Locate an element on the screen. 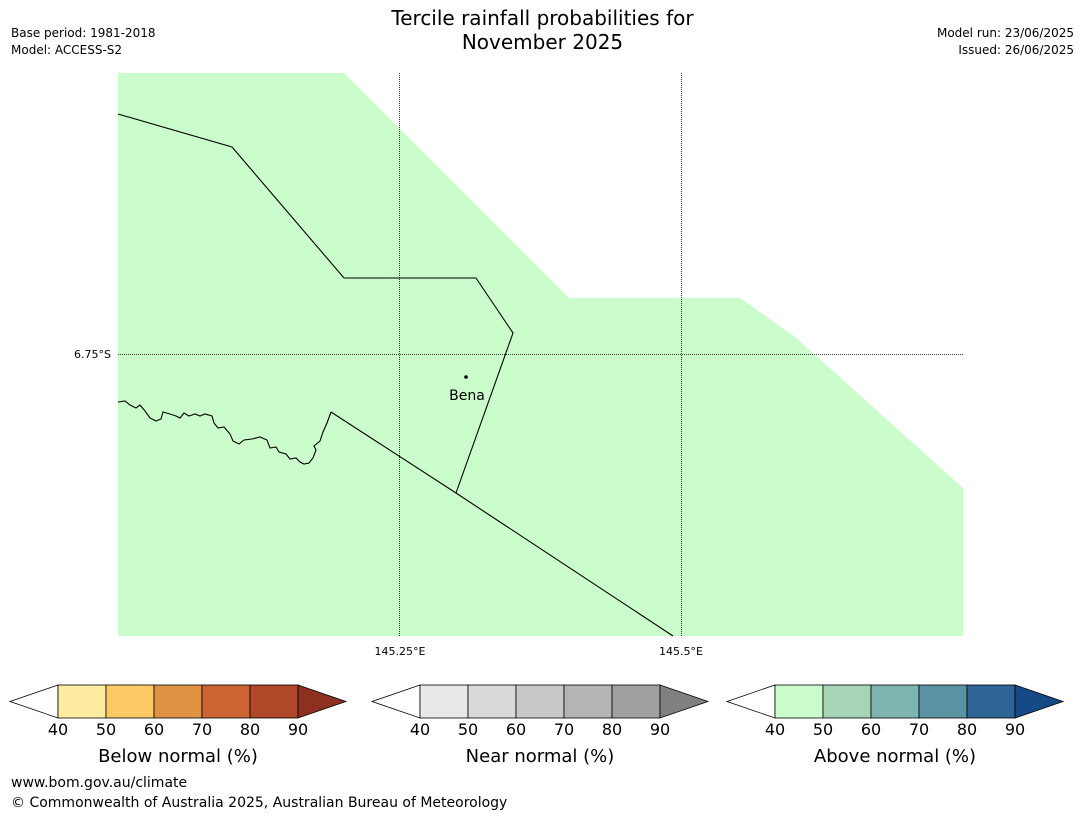  near-normal-colorbar: 40 50 60 70 80 90 Near normal (%) is located at coordinates (540, 725).